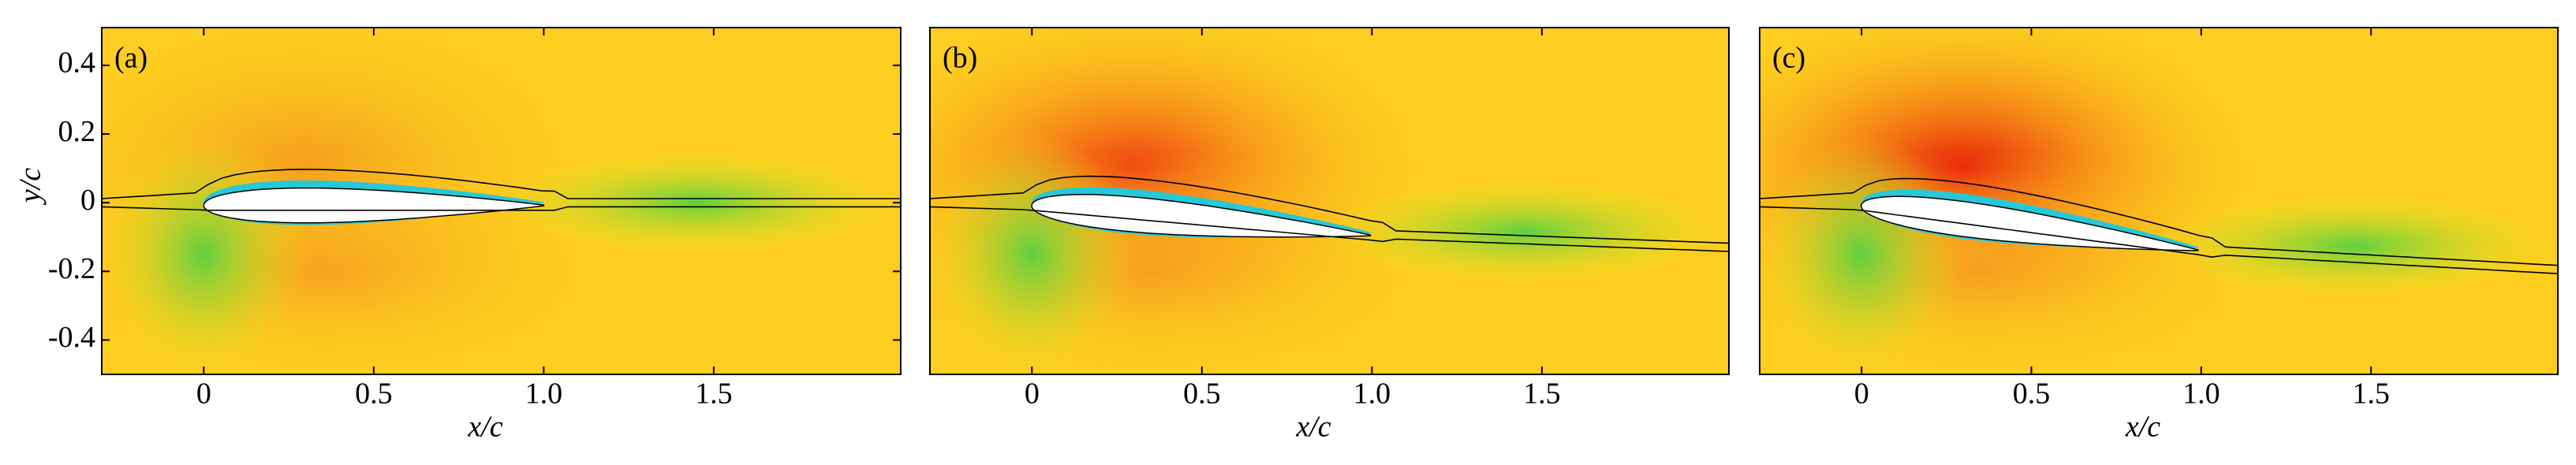 The width and height of the screenshot is (2576, 465). Describe the element at coordinates (30, 187) in the screenshot. I see `y-axis-label: y/c` at that location.